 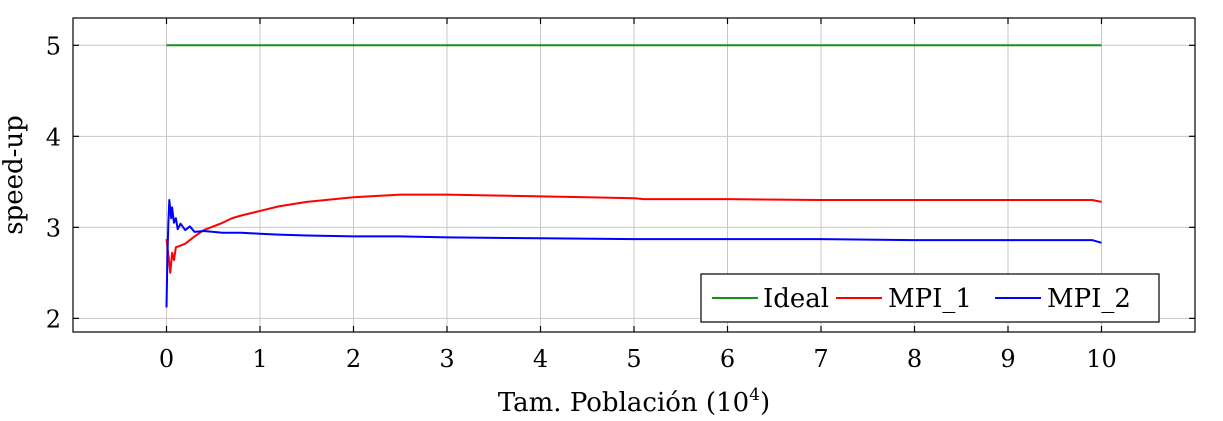 I want to click on legend-label-ideal: Ideal, so click(x=796, y=299).